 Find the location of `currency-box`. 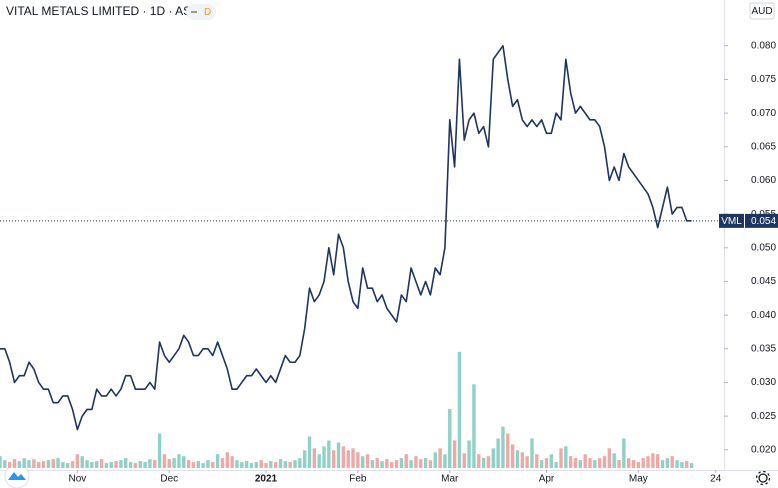

currency-box is located at coordinates (762, 11).